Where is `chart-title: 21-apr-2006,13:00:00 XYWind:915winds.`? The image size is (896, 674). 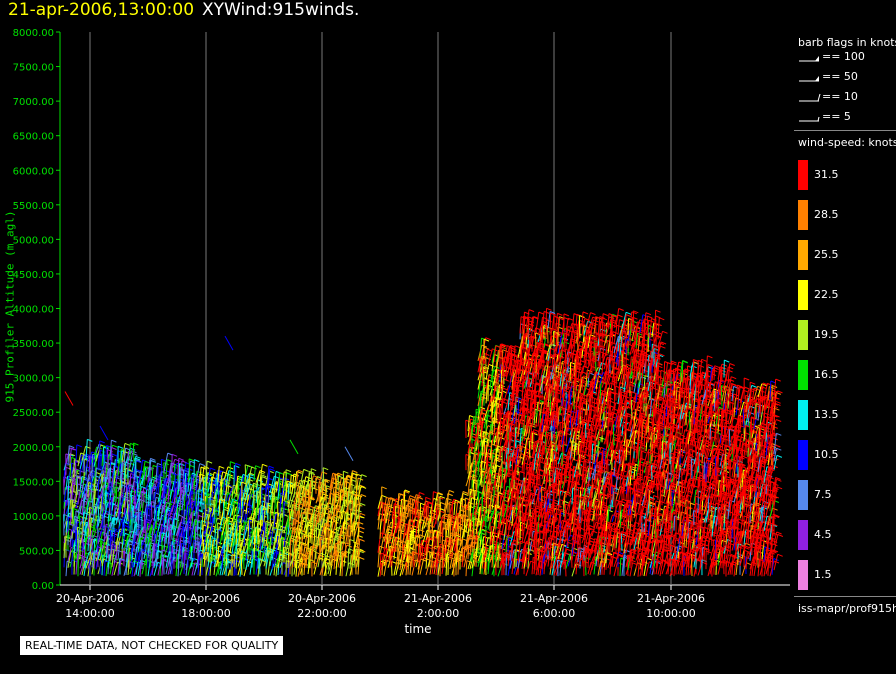 chart-title: 21-apr-2006,13:00:00 XYWind:915winds. is located at coordinates (183, 10).